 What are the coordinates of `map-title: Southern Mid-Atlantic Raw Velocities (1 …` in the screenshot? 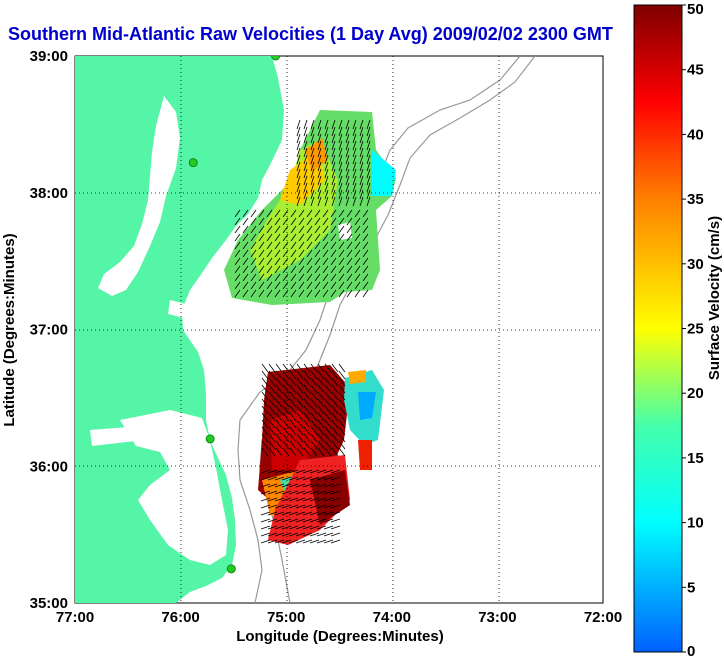 It's located at (310, 34).